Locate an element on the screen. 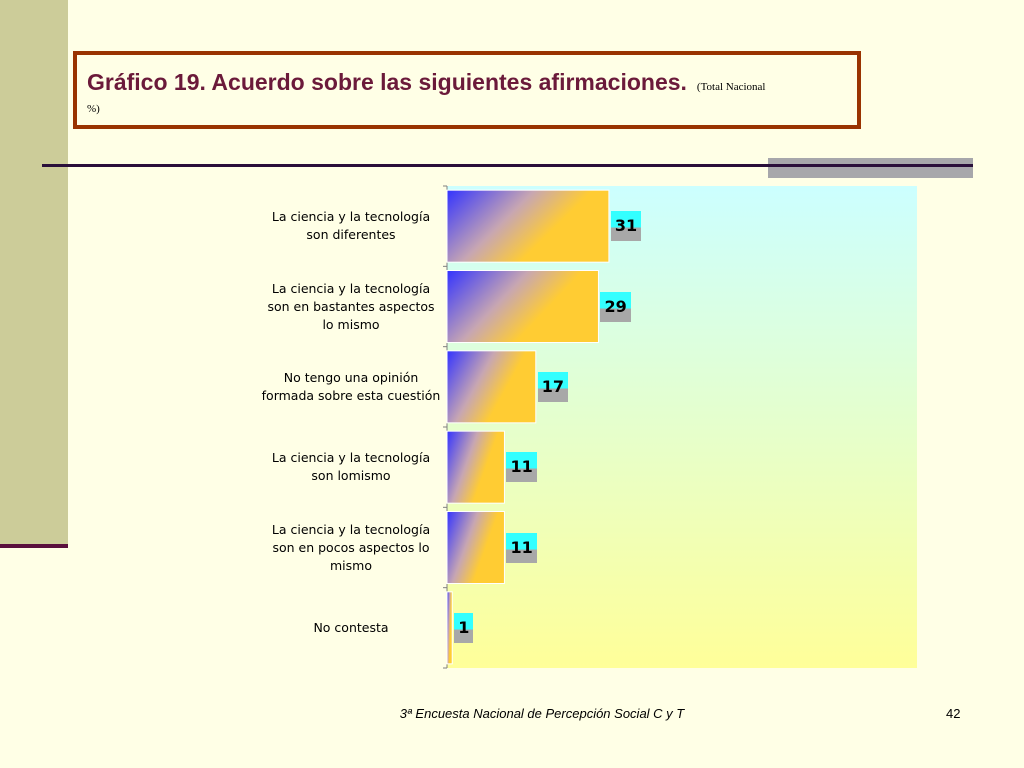 Image resolution: width=1024 pixels, height=768 pixels. page-number: 42 is located at coordinates (953, 713).